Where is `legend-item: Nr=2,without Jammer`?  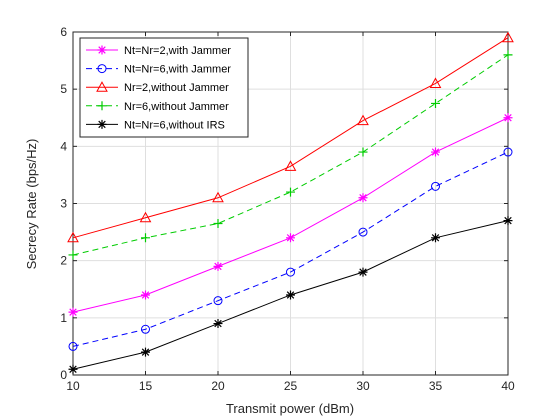 legend-item: Nr=2,without Jammer is located at coordinates (157, 87).